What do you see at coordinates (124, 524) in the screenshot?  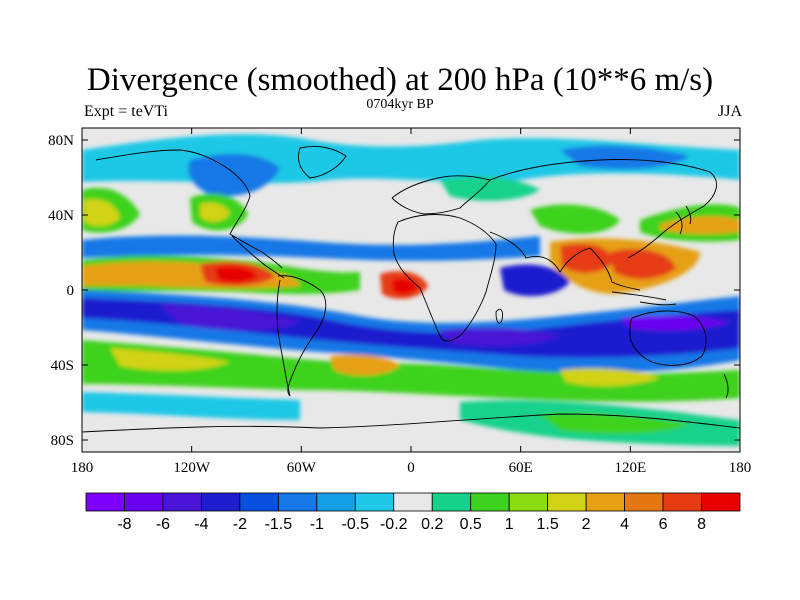 I see `colorbar-label: -8` at bounding box center [124, 524].